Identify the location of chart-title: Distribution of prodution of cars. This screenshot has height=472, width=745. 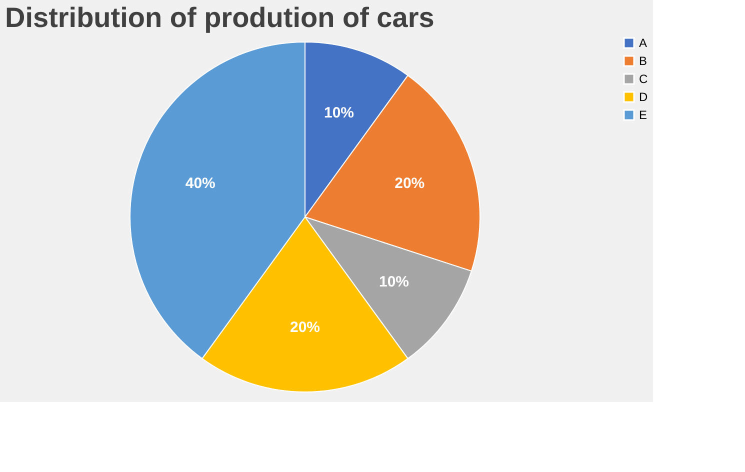
(219, 17).